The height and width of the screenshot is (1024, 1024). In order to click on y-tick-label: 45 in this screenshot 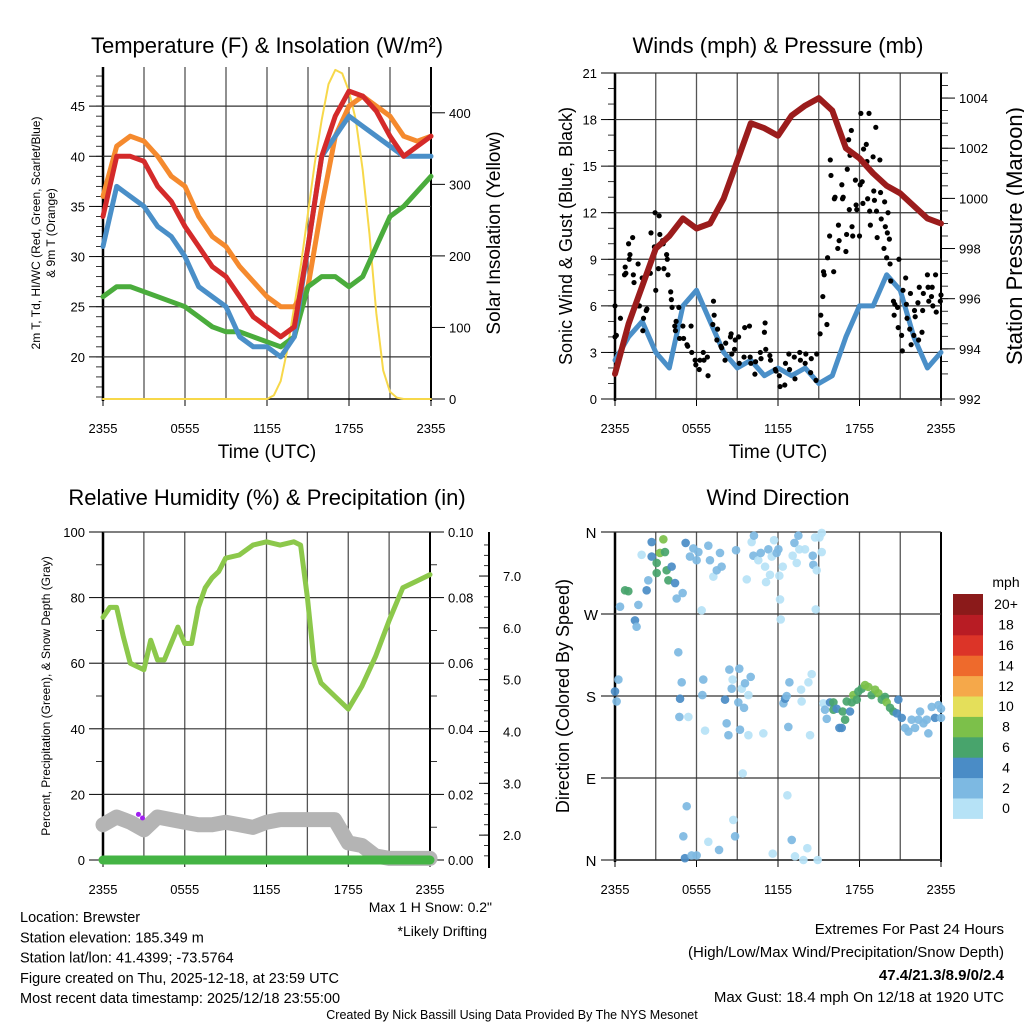, I will do `click(78, 106)`.